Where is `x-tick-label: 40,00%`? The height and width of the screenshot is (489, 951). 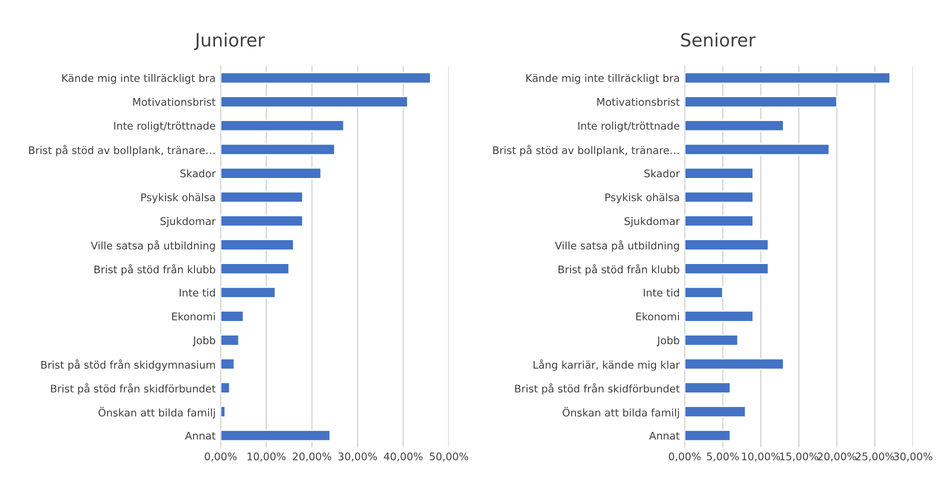
x-tick-label: 40,00% is located at coordinates (403, 457).